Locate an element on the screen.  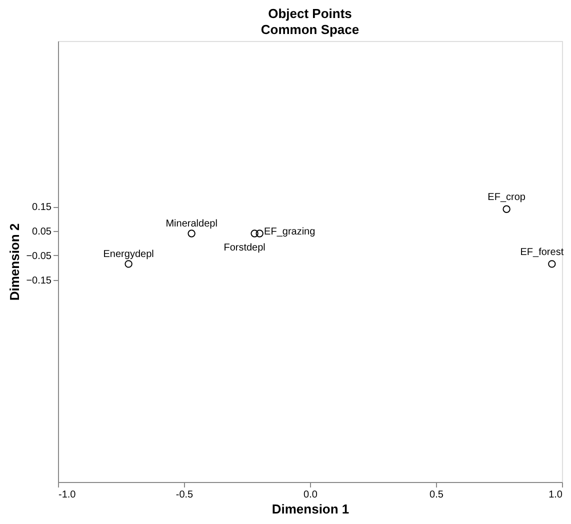
y-tick-label: 0.05 is located at coordinates (42, 232).